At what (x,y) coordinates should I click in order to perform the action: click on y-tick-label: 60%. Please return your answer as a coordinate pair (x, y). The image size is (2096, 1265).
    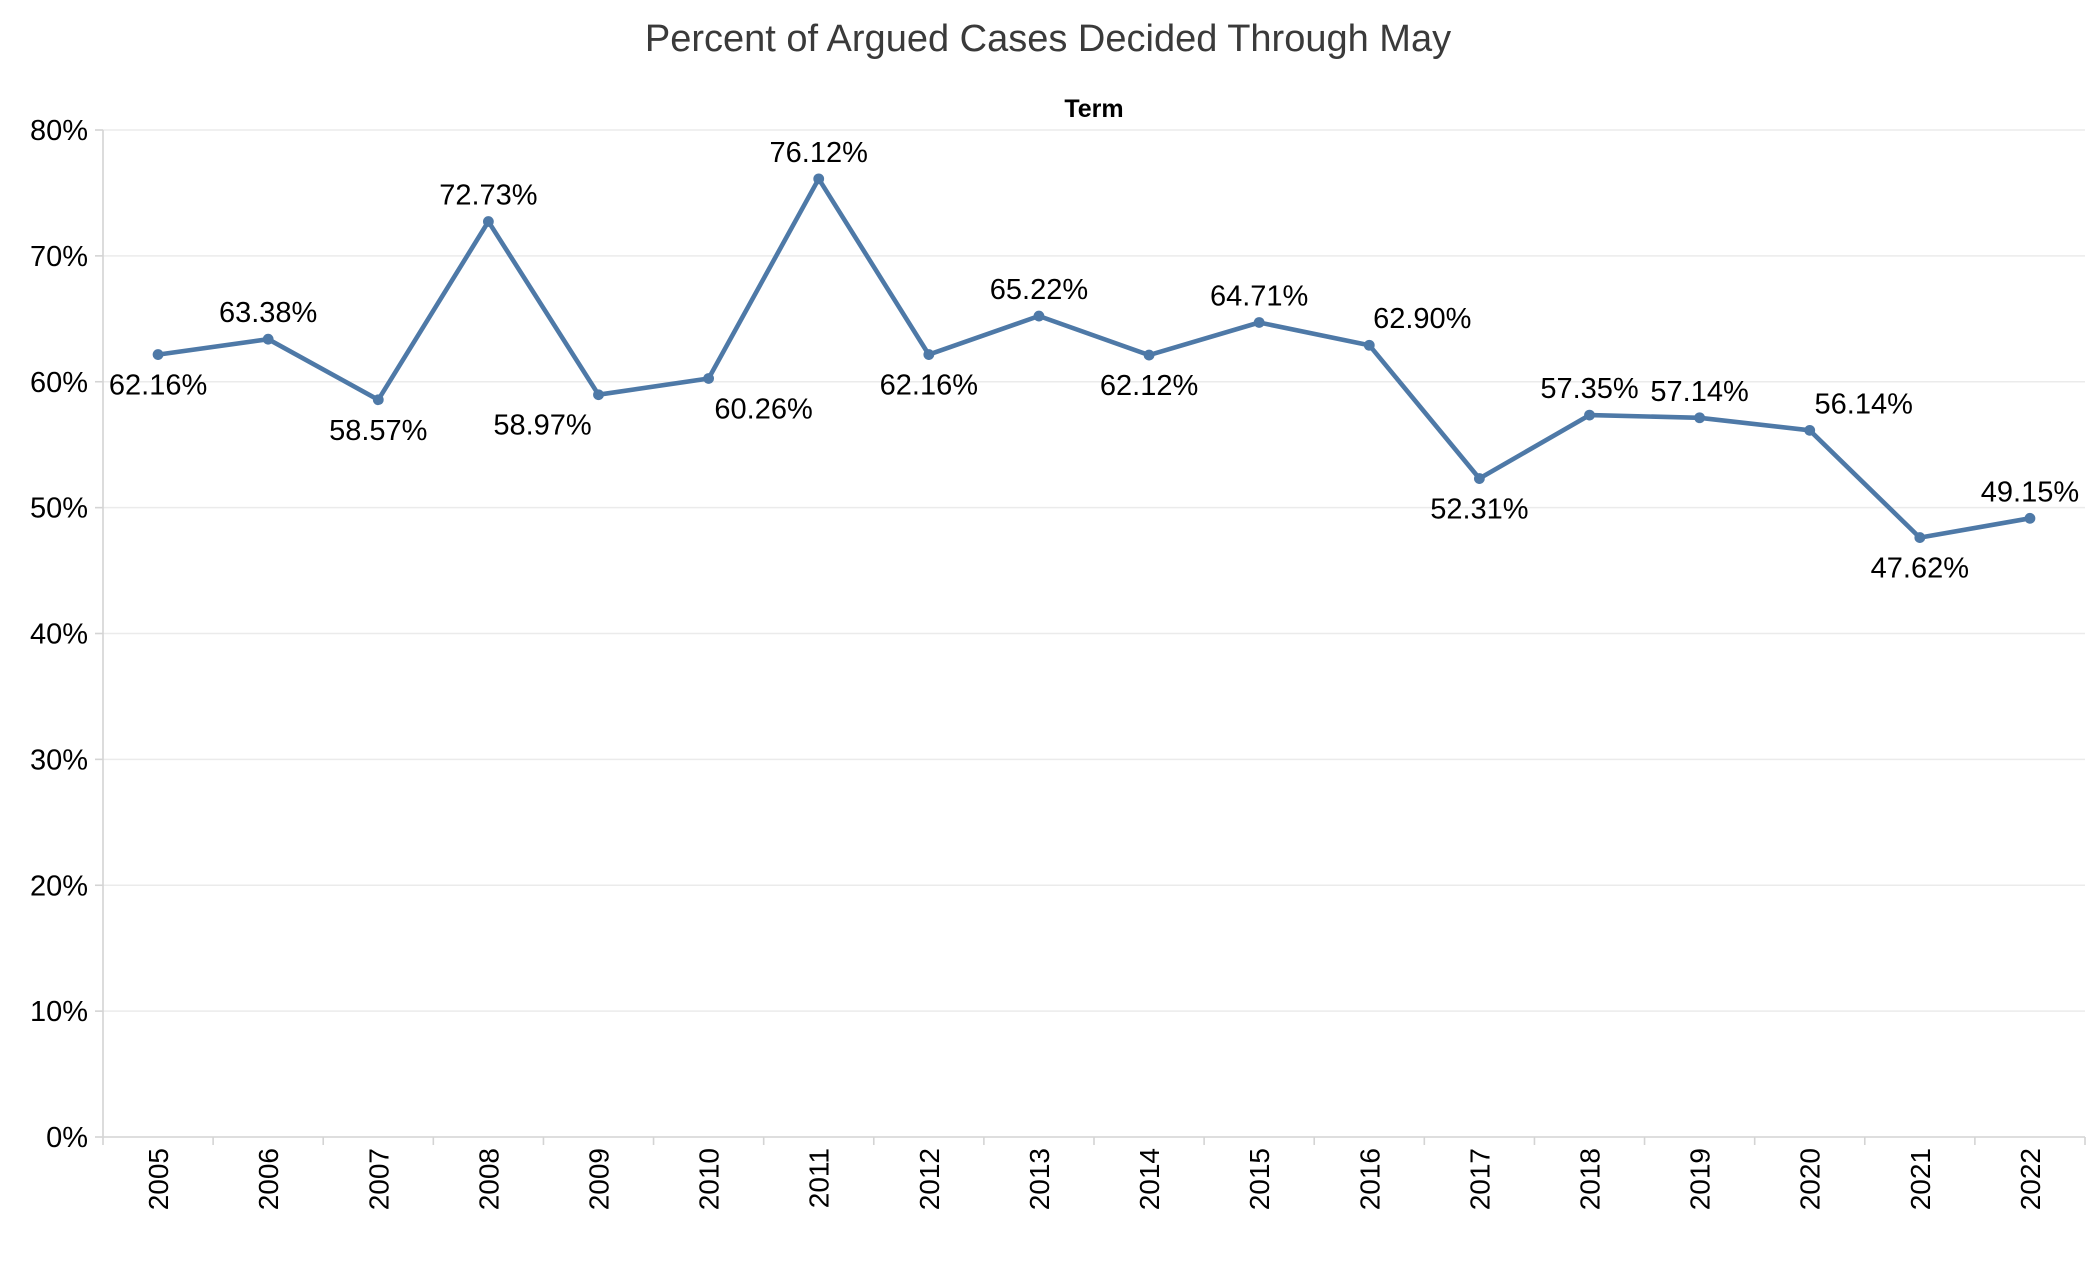
    Looking at the image, I should click on (59, 383).